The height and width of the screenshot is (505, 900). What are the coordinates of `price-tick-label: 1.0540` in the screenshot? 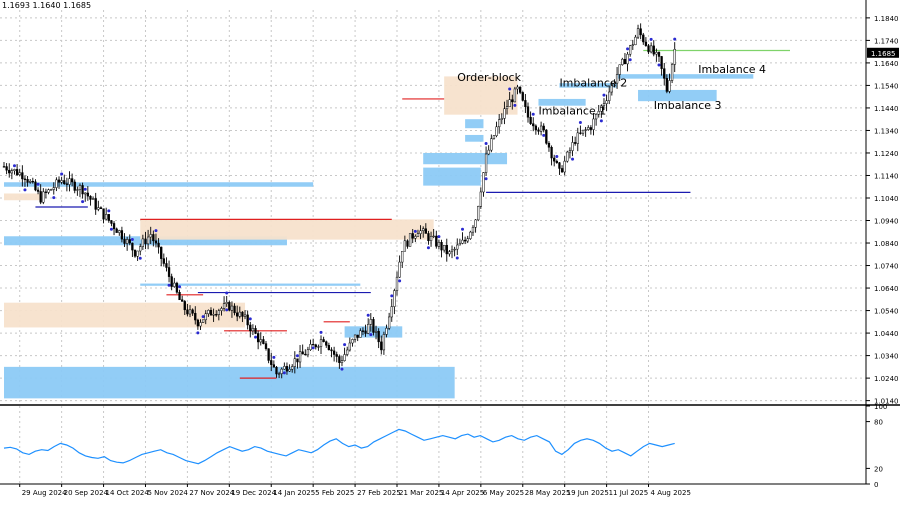 It's located at (886, 312).